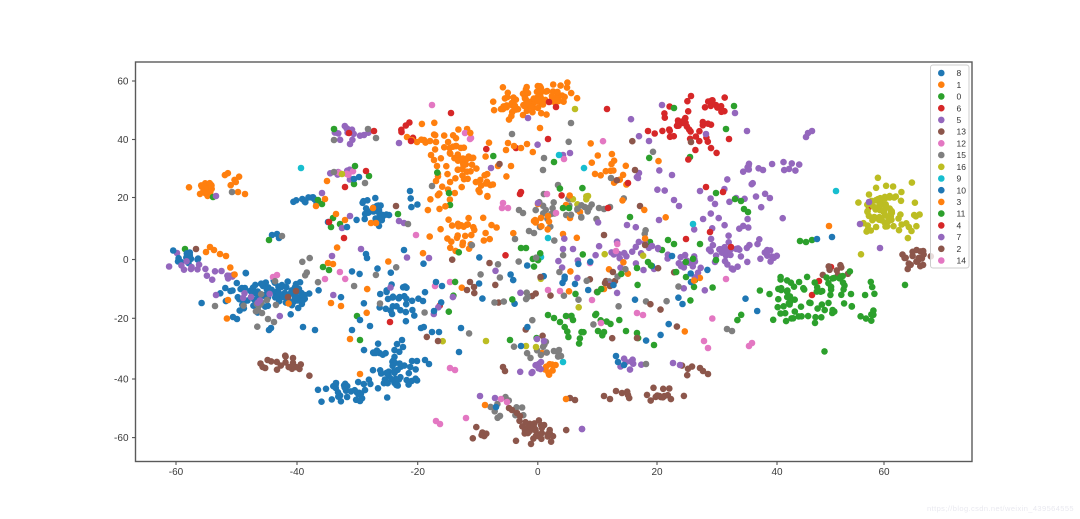 This screenshot has width=1080, height=519. I want to click on svg-text: 2, so click(959, 249).